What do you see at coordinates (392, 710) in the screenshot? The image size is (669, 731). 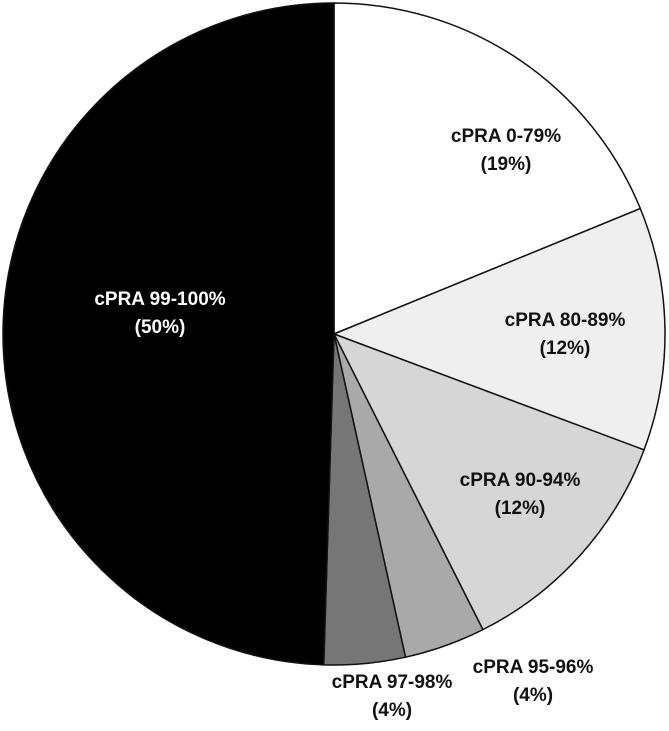 I see `slice-percent-5: (4%)` at bounding box center [392, 710].